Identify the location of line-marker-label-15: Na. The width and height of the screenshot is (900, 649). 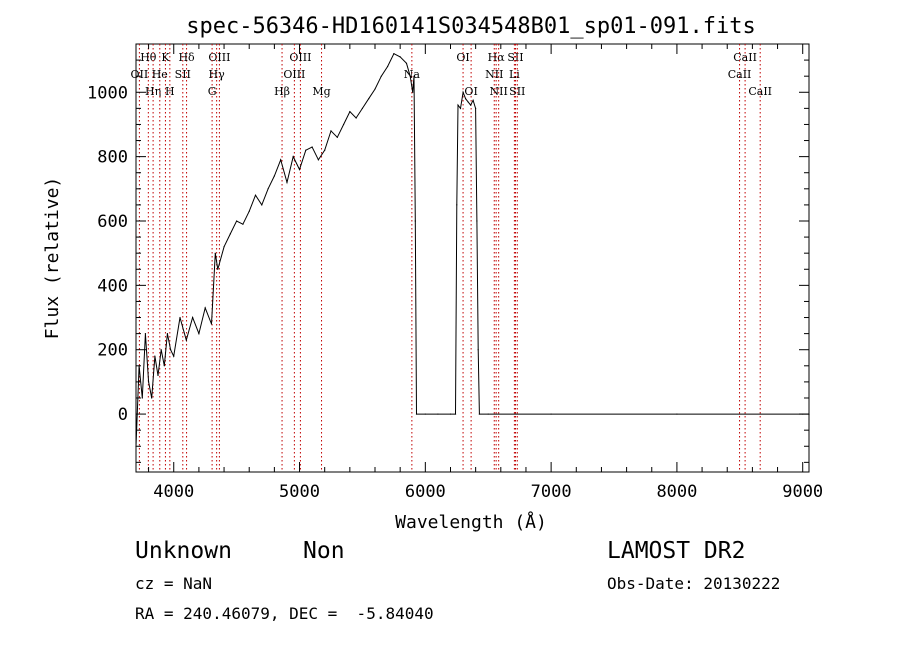
(412, 74).